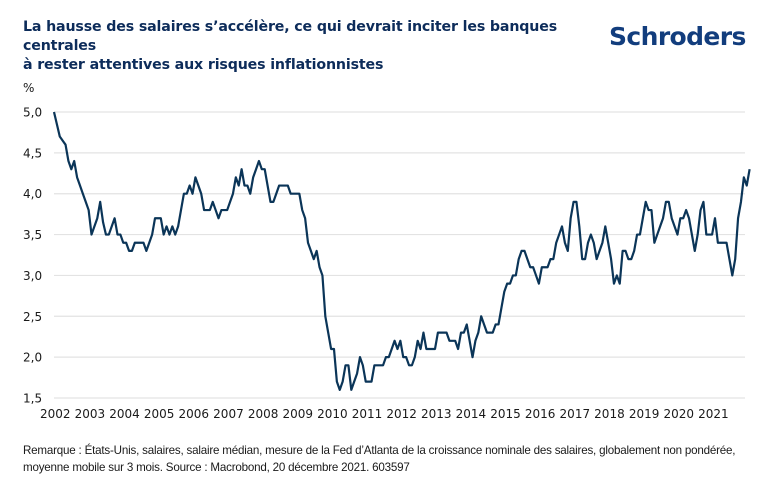 The width and height of the screenshot is (770, 492). What do you see at coordinates (505, 414) in the screenshot?
I see `x-tick-label: 2015` at bounding box center [505, 414].